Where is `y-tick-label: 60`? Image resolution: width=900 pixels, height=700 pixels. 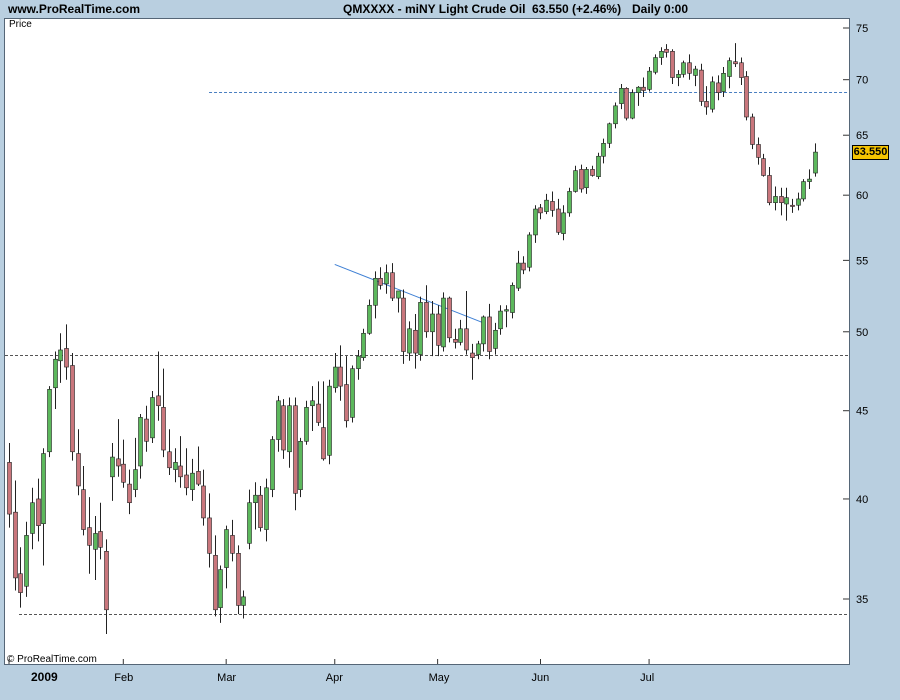 y-tick-label: 60 is located at coordinates (862, 196).